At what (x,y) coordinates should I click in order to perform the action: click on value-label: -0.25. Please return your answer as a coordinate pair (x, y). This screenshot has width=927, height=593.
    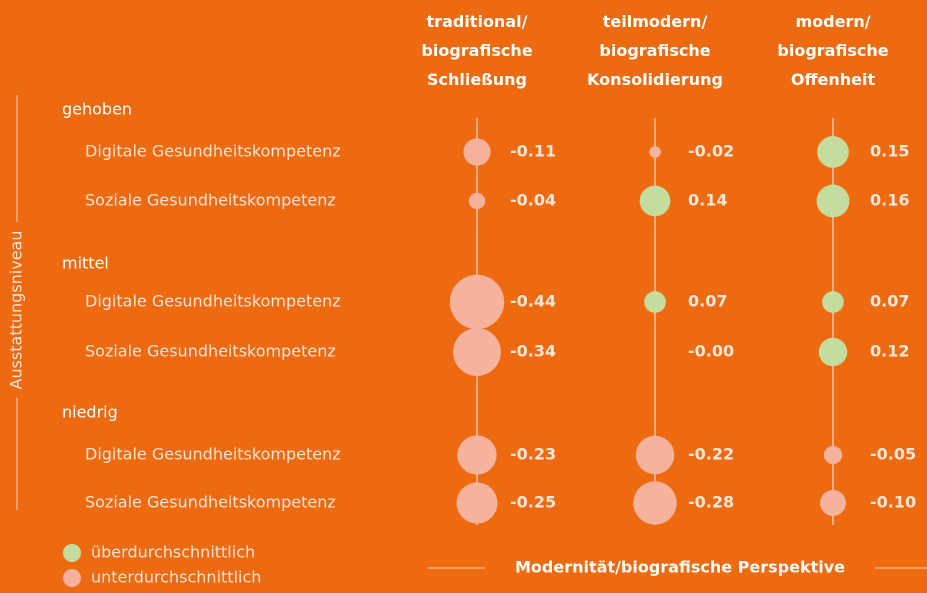
    Looking at the image, I should click on (533, 502).